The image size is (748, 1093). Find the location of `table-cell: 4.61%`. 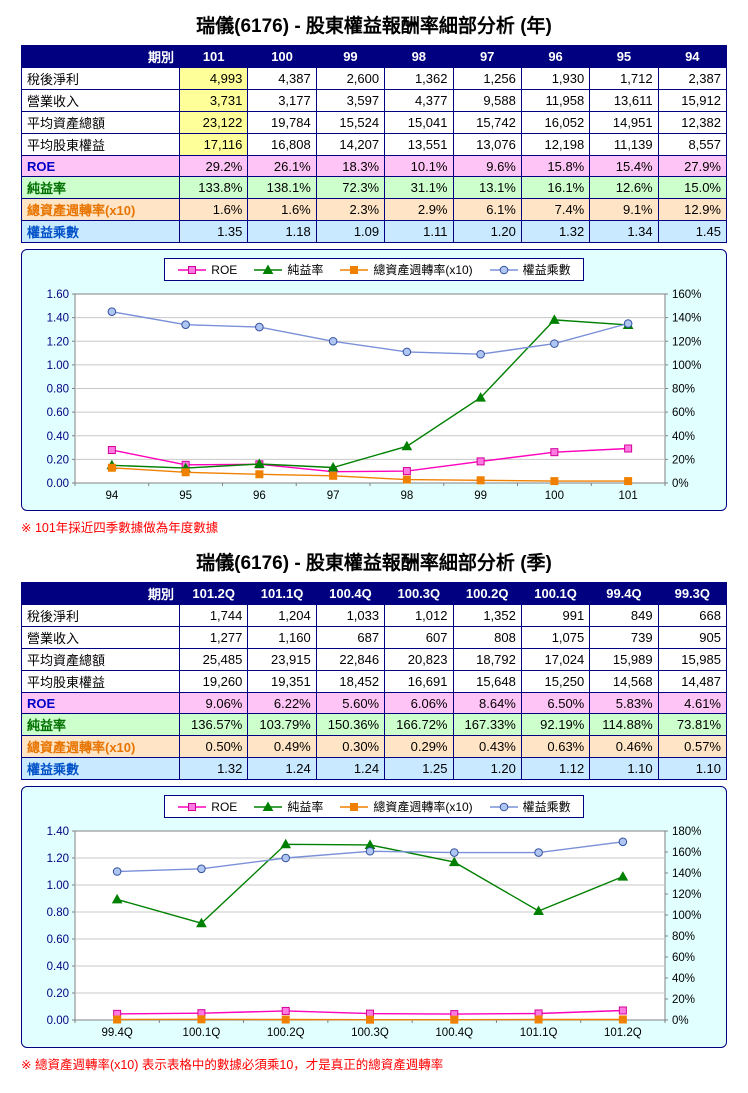

table-cell: 4.61% is located at coordinates (692, 703).